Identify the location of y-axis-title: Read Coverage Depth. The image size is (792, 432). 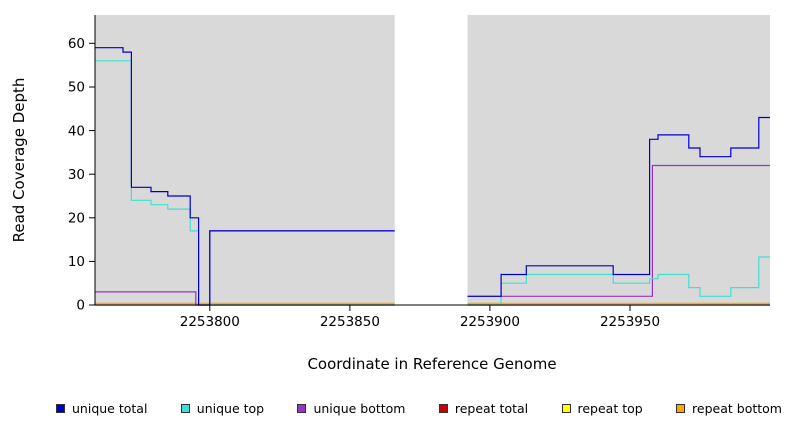
(19, 160).